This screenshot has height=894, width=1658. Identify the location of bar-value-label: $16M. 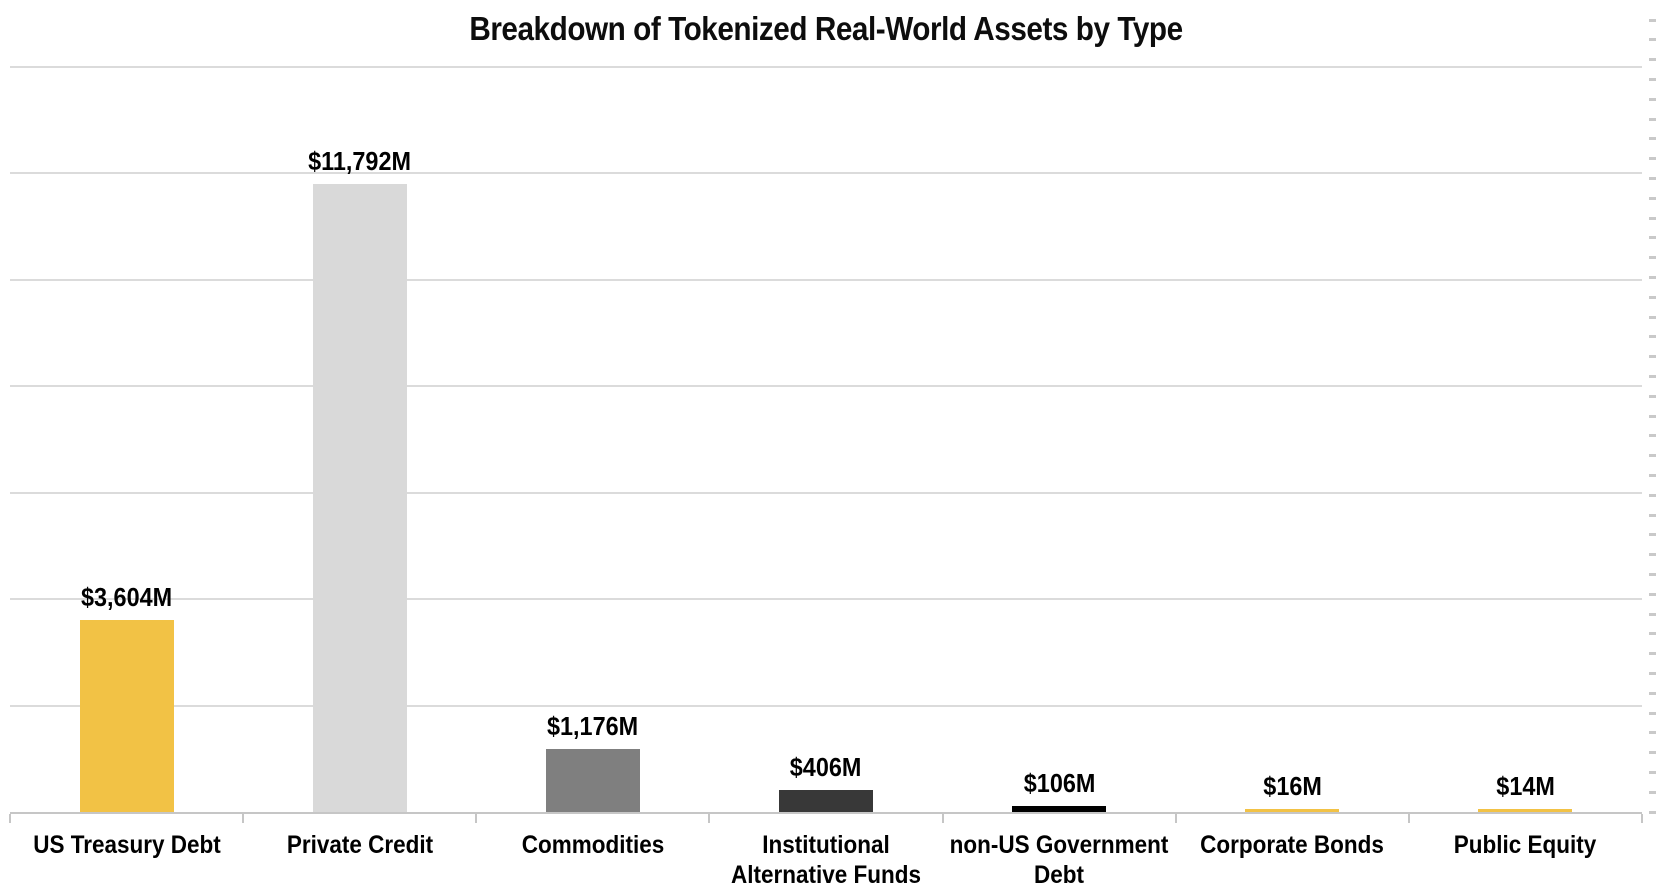
(1292, 786).